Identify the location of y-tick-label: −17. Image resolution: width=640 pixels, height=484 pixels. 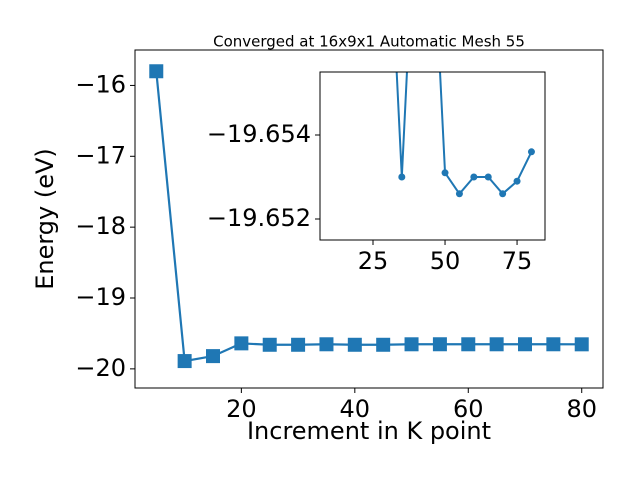
(100, 155).